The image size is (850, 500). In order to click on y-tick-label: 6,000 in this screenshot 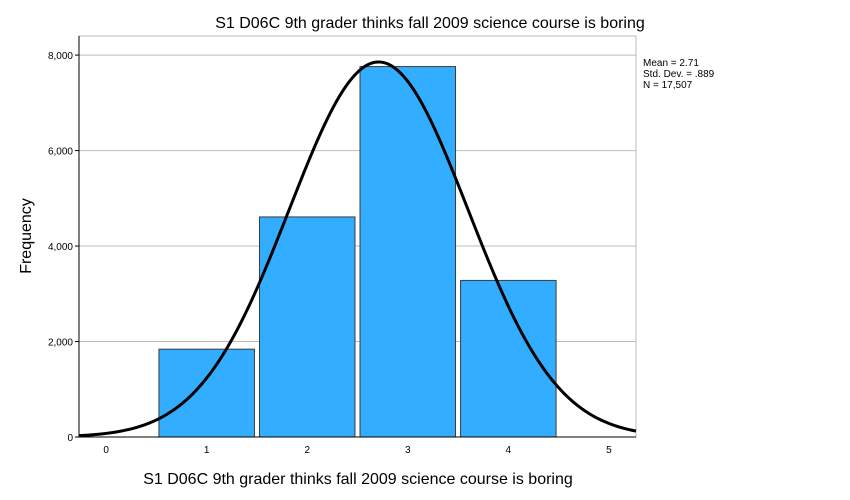, I will do `click(60, 152)`.